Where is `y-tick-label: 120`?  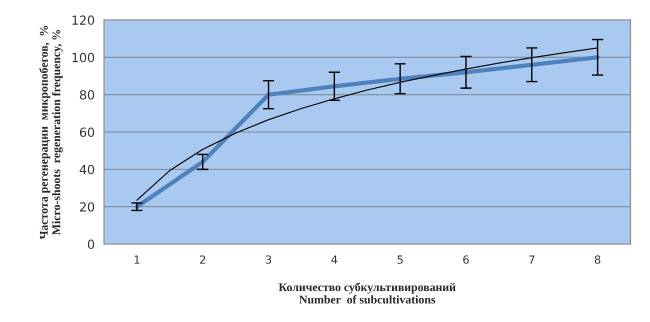
y-tick-label: 120 is located at coordinates (83, 20).